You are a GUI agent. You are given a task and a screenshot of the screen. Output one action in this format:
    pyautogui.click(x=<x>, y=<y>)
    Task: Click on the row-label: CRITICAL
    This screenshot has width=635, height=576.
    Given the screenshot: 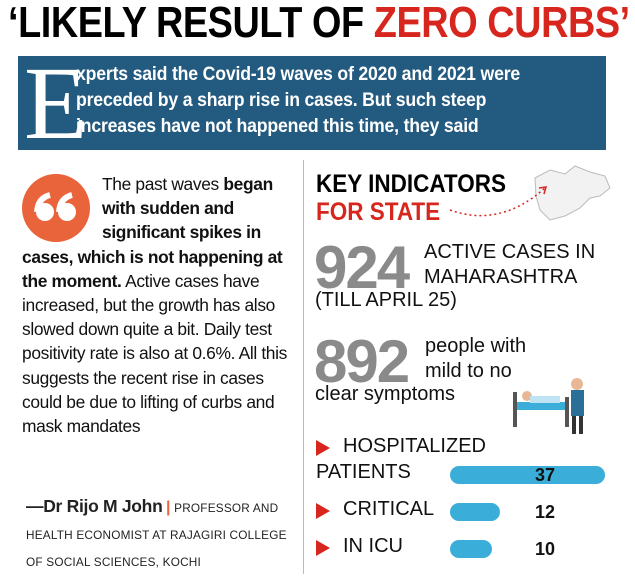 What is the action you would take?
    pyautogui.click(x=388, y=509)
    